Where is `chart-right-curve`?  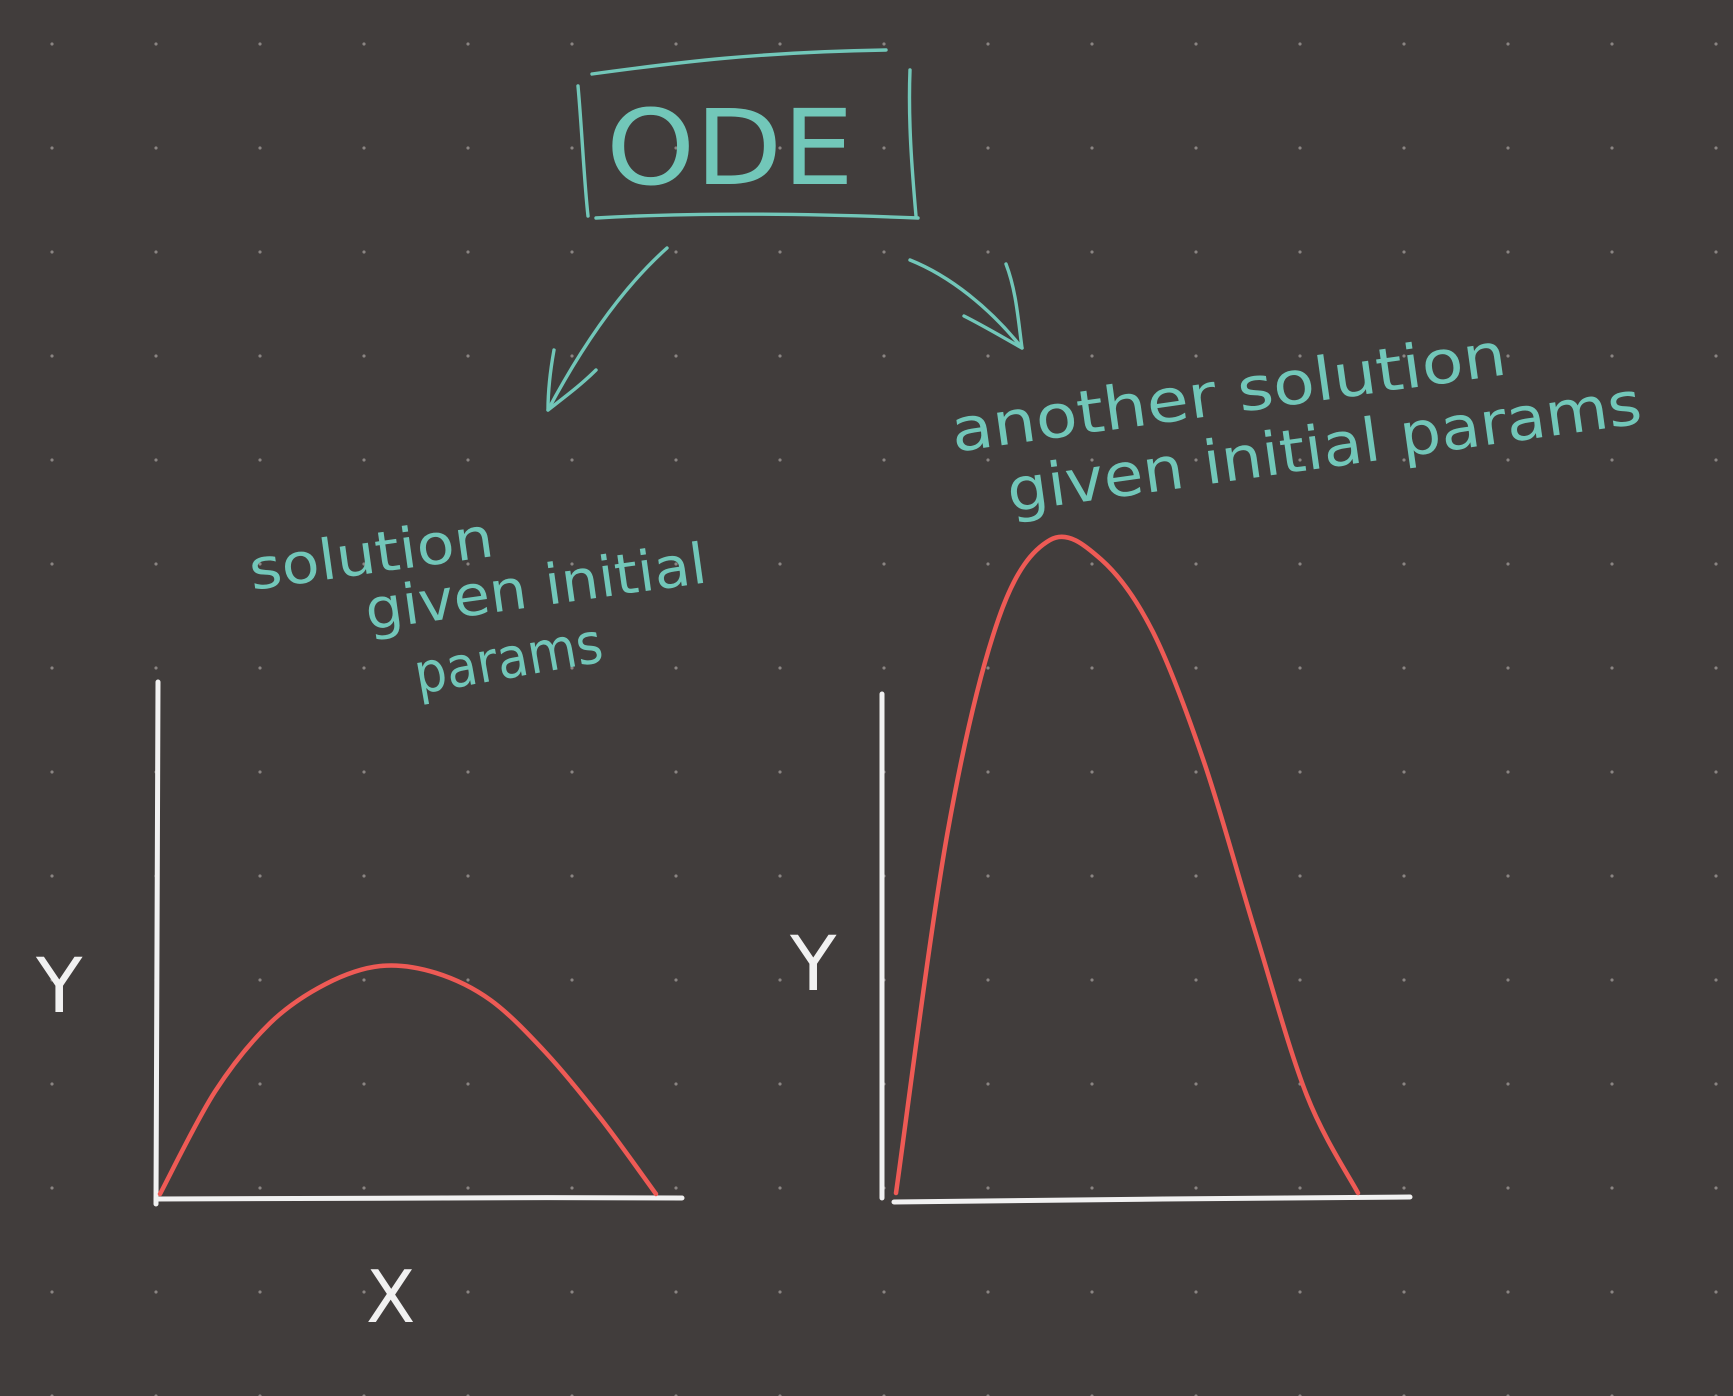
chart-right-curve is located at coordinates (1127, 865).